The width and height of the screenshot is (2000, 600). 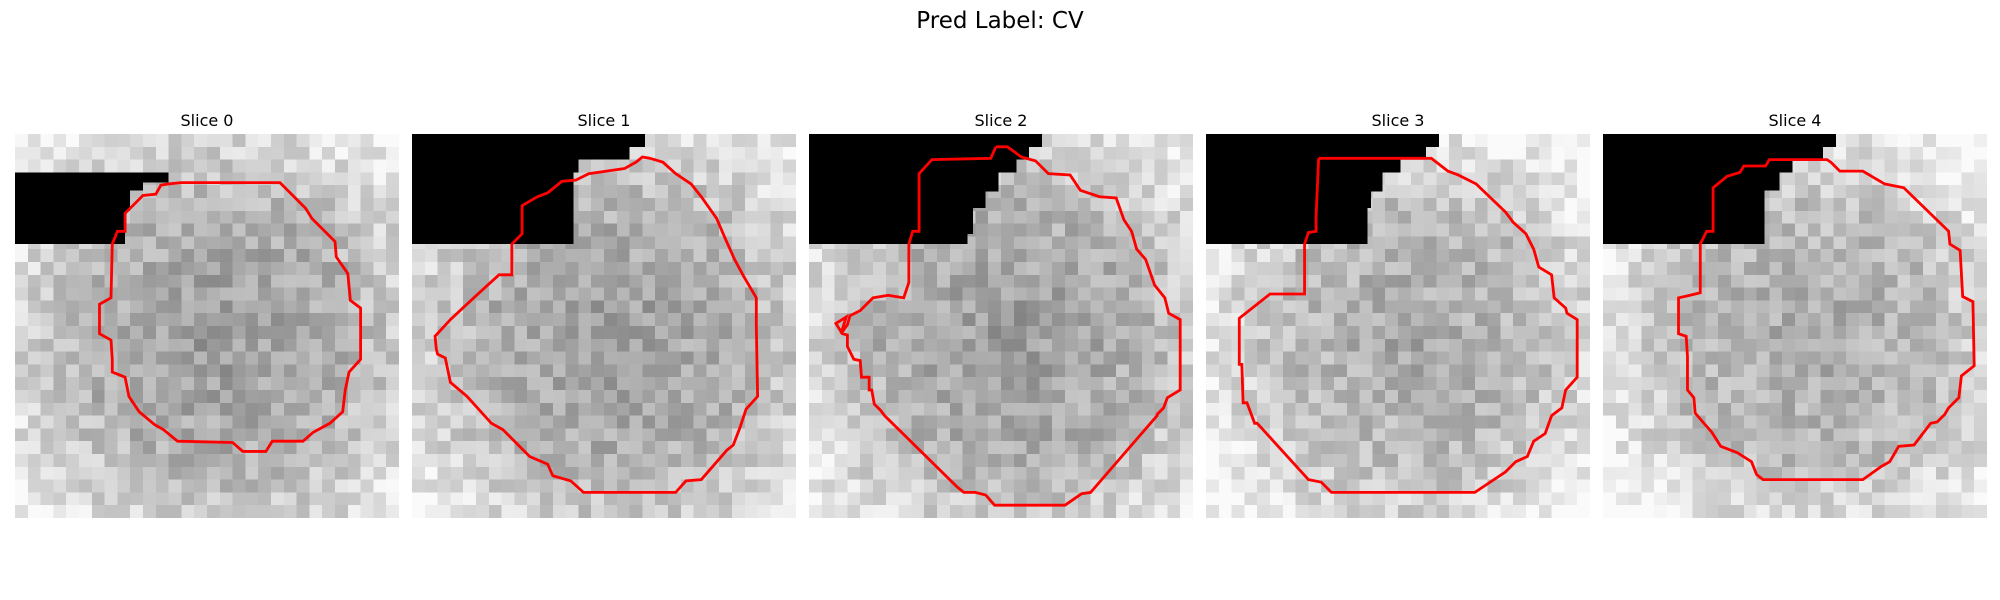 What do you see at coordinates (1398, 120) in the screenshot?
I see `slice-title-3: Slice 3` at bounding box center [1398, 120].